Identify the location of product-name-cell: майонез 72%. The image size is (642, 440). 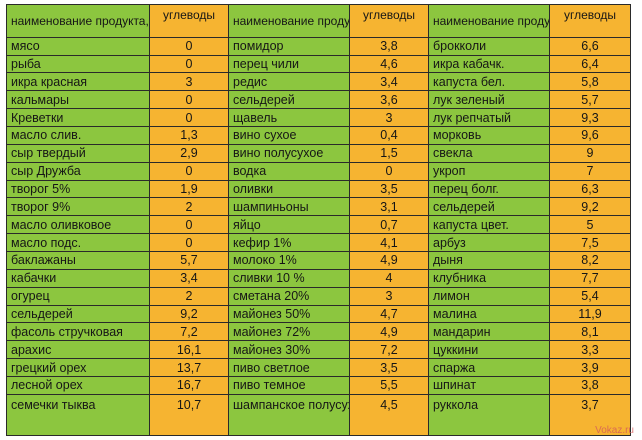
(289, 332).